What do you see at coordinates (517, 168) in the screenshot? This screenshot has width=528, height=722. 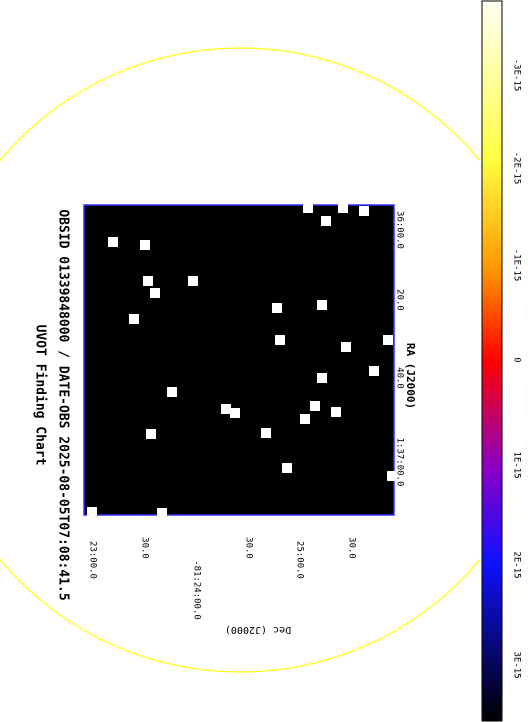 I see `colorbar-tick-label: -2E-15` at bounding box center [517, 168].